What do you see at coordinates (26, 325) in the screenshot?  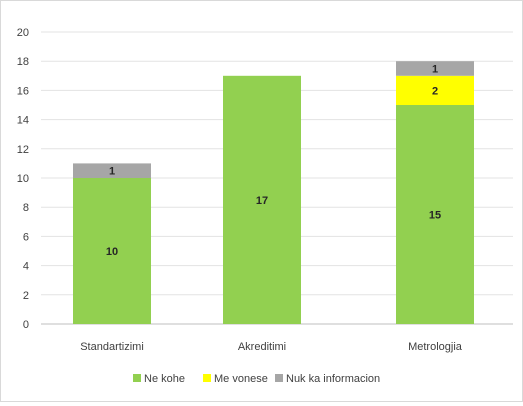 I see `y-tick-label: 0` at bounding box center [26, 325].